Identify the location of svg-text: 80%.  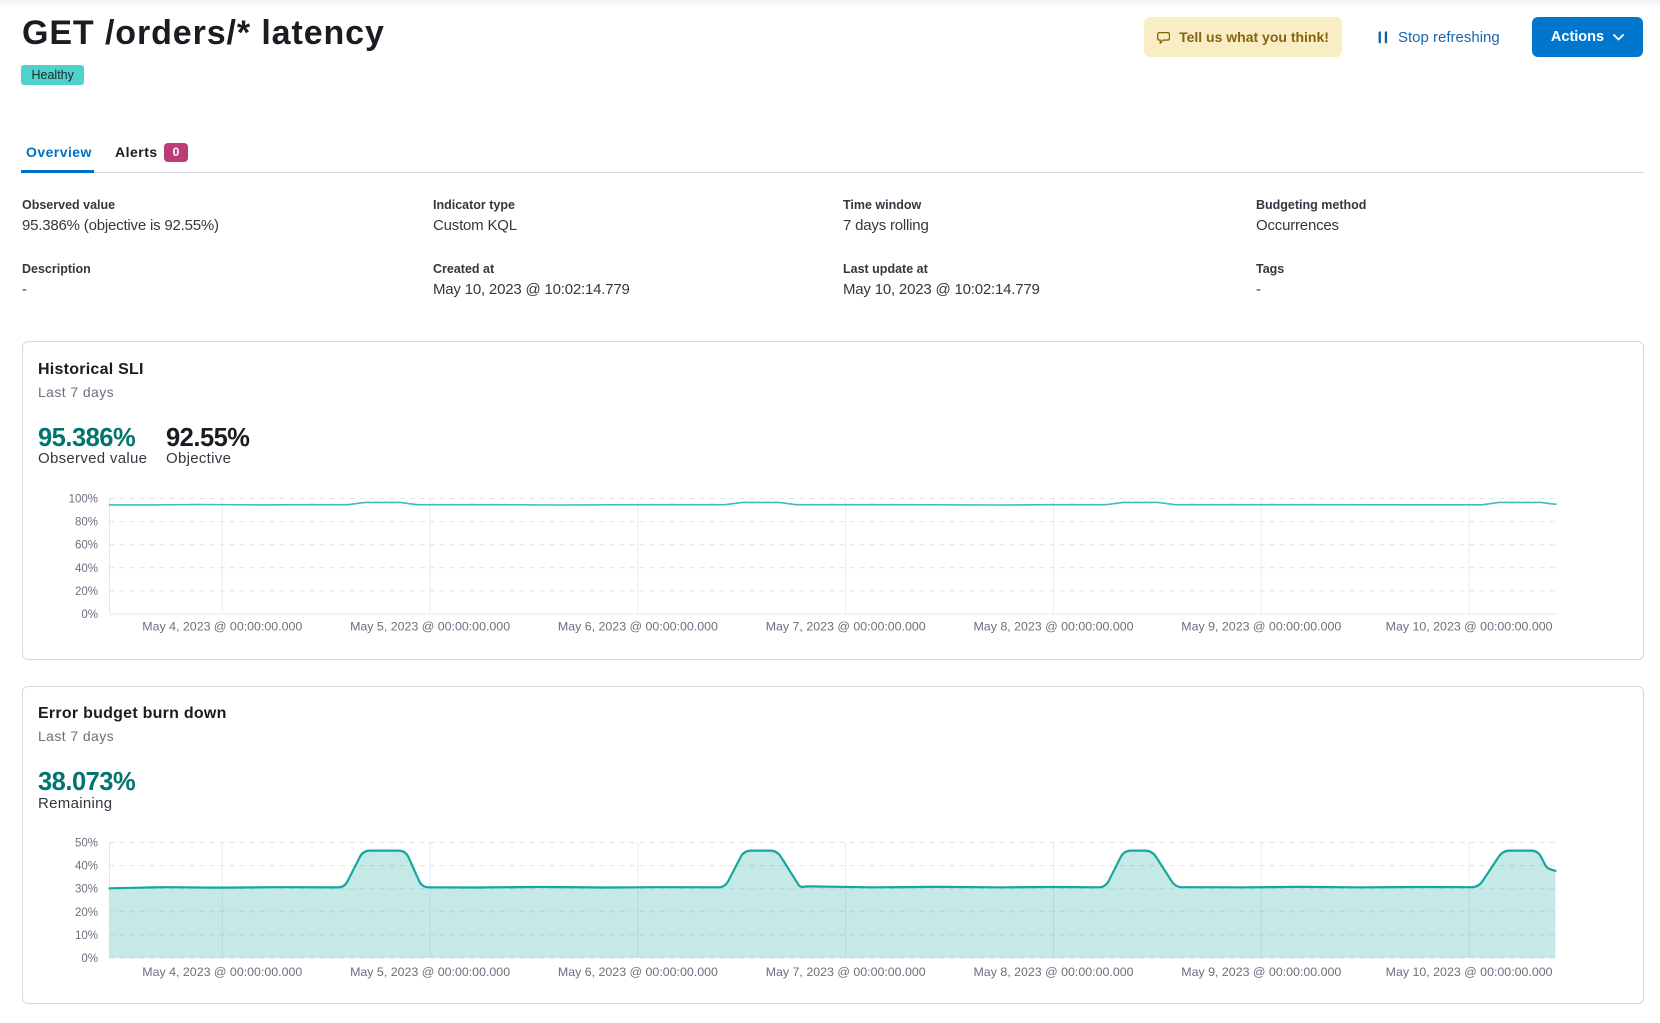
(86, 523).